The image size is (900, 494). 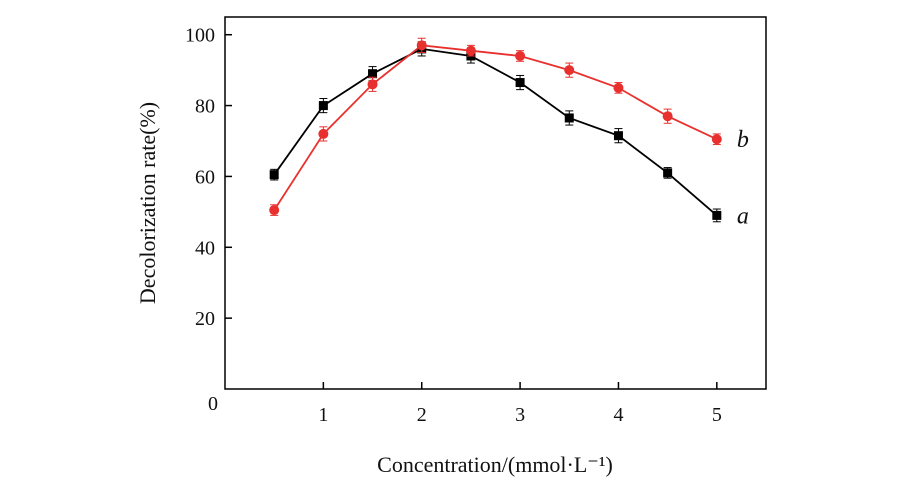 What do you see at coordinates (618, 415) in the screenshot?
I see `x-tick-label: 4` at bounding box center [618, 415].